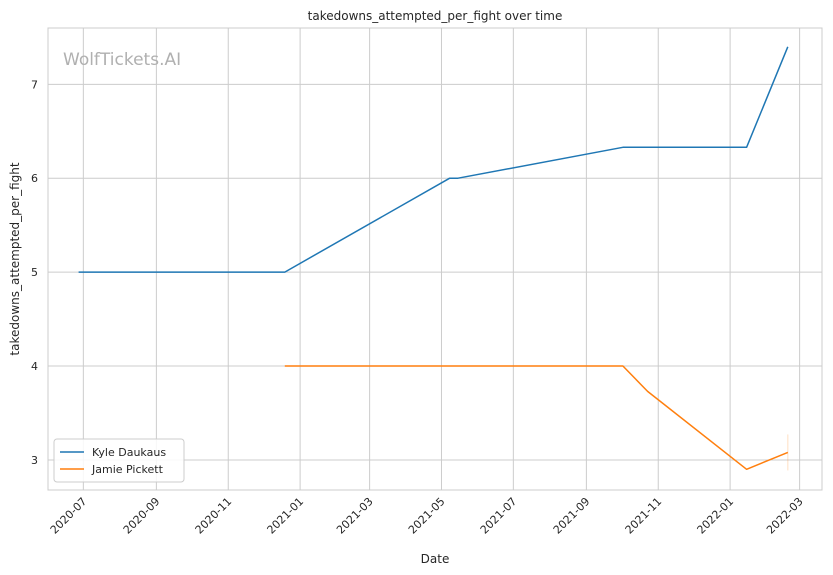 The height and width of the screenshot is (575, 833). I want to click on x-tick-label: 2021-01, so click(286, 516).